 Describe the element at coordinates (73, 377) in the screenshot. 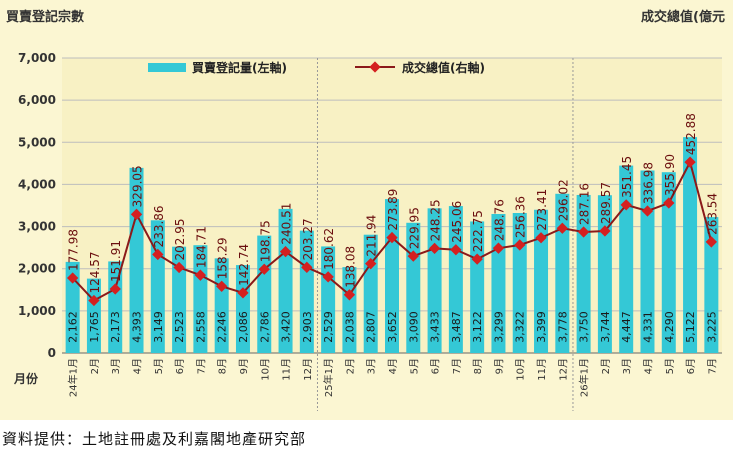

I see `x-tick-label: 24年1月` at that location.